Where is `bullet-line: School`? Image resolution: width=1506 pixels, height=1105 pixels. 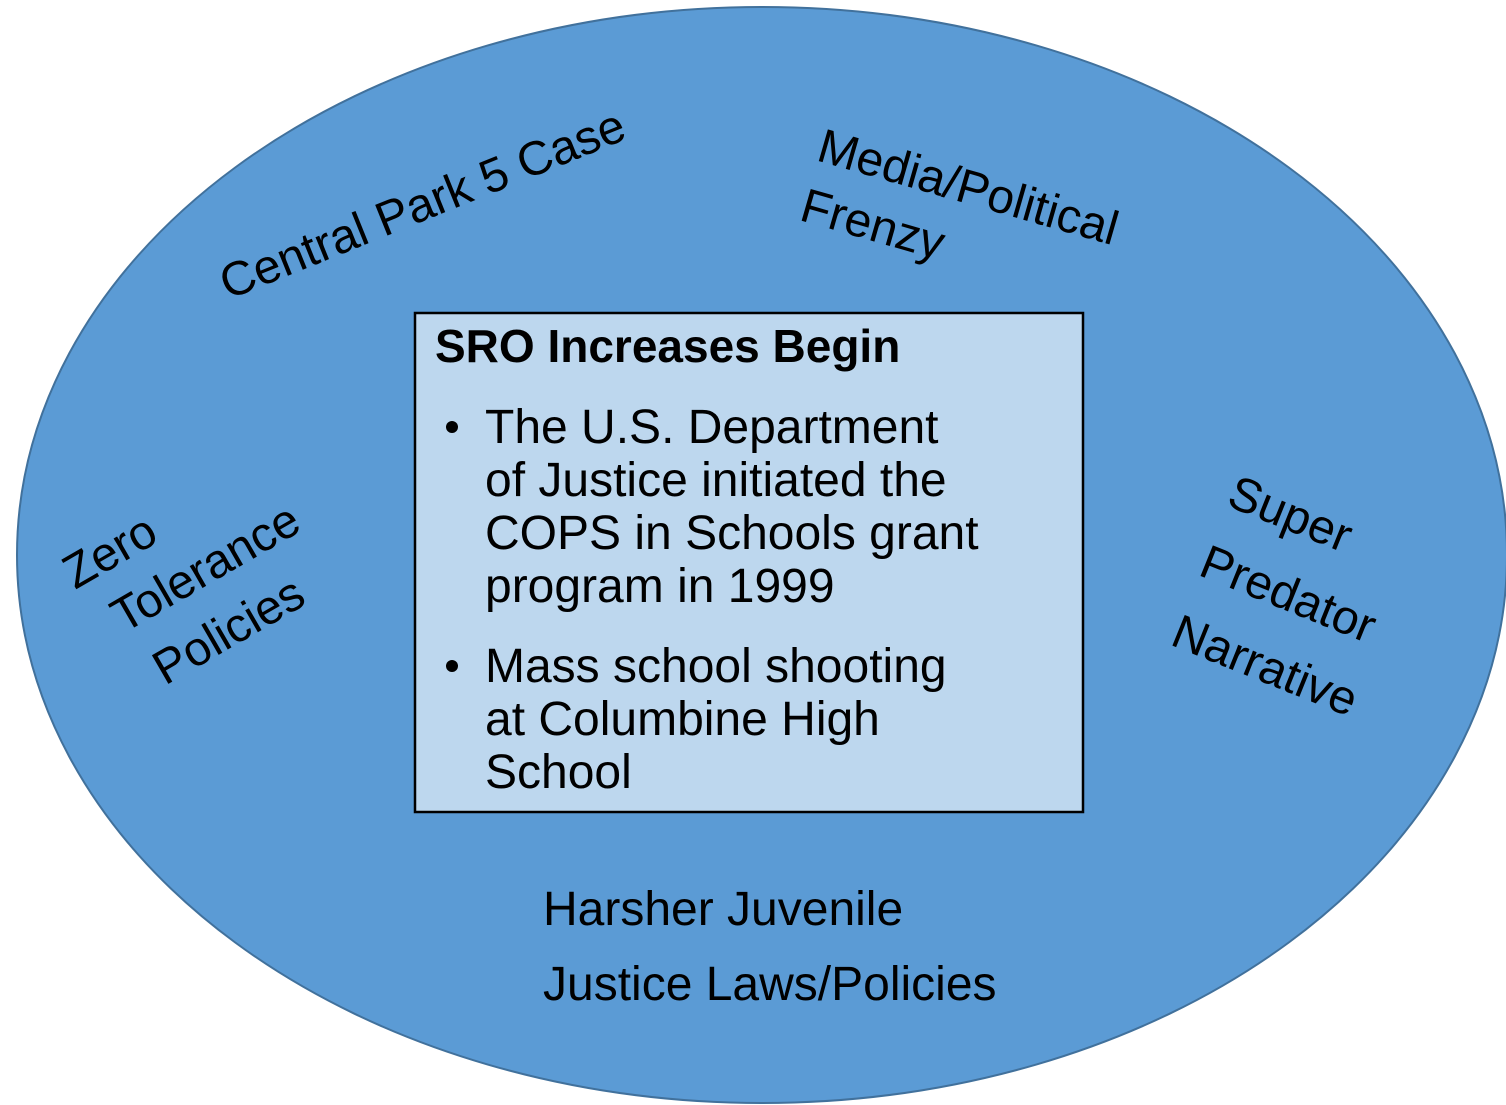
bullet-line: School is located at coordinates (558, 772).